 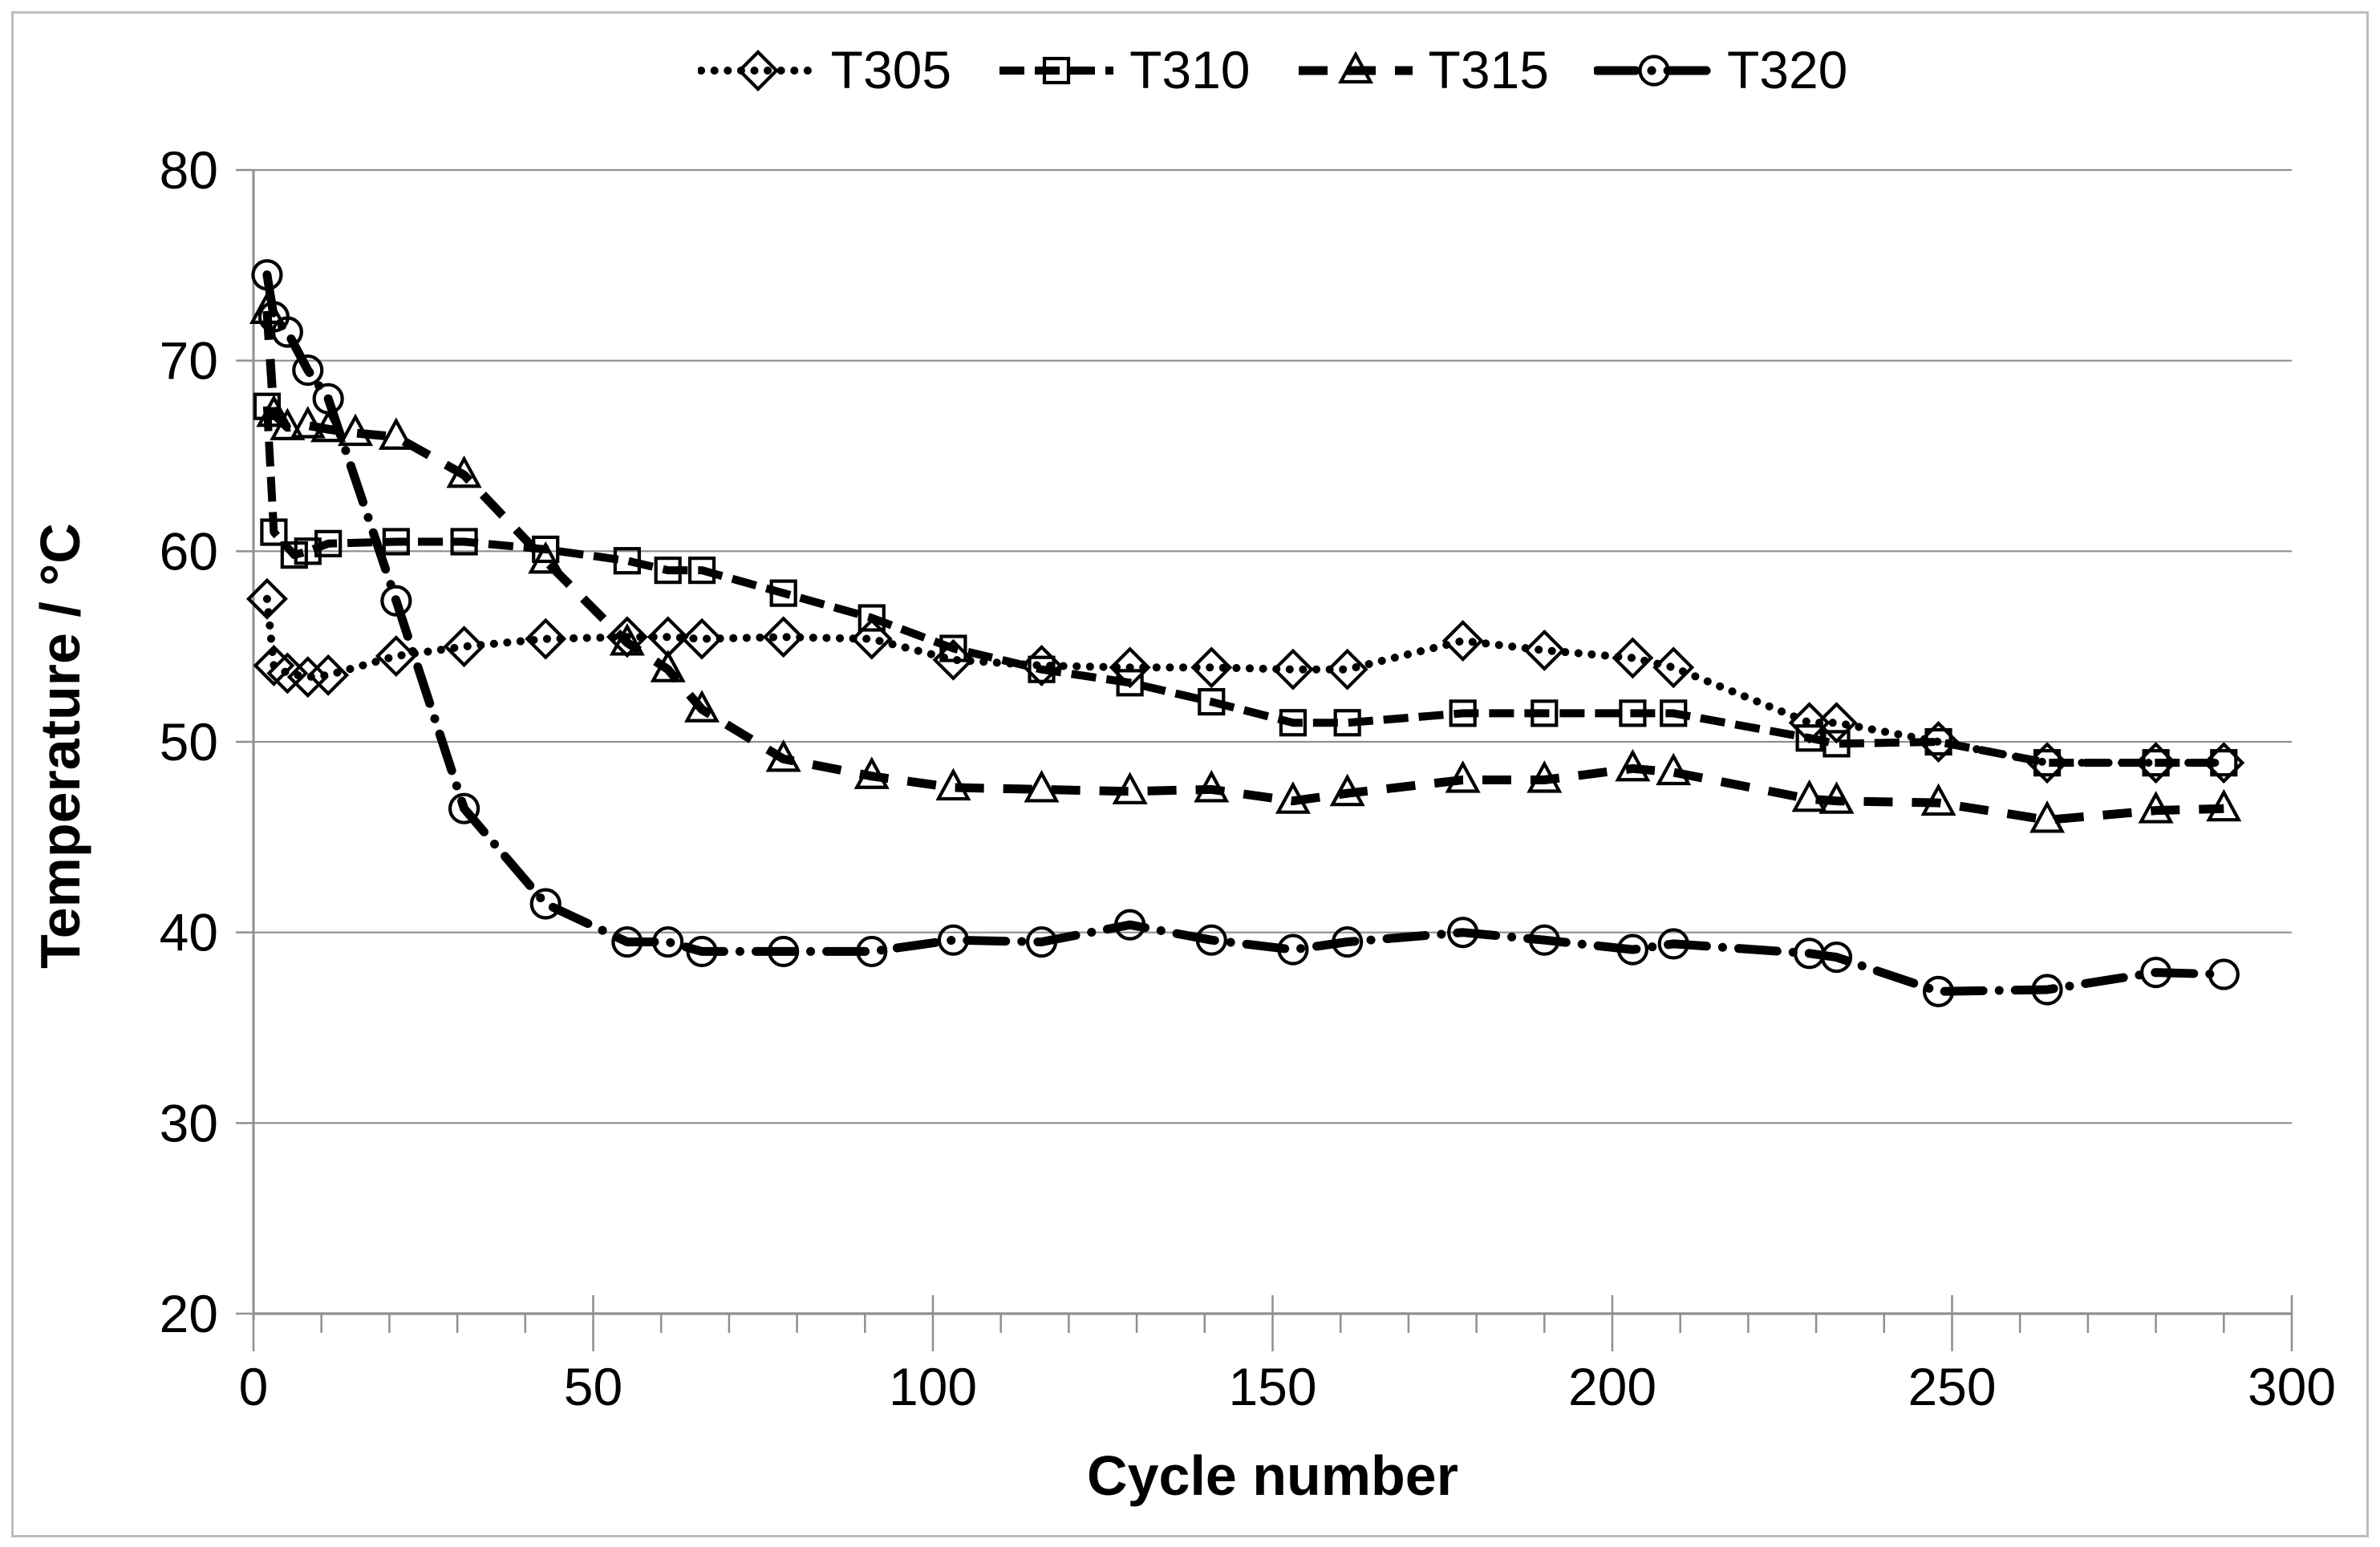 What do you see at coordinates (1720, 70) in the screenshot?
I see `legend-item-T320: T320` at bounding box center [1720, 70].